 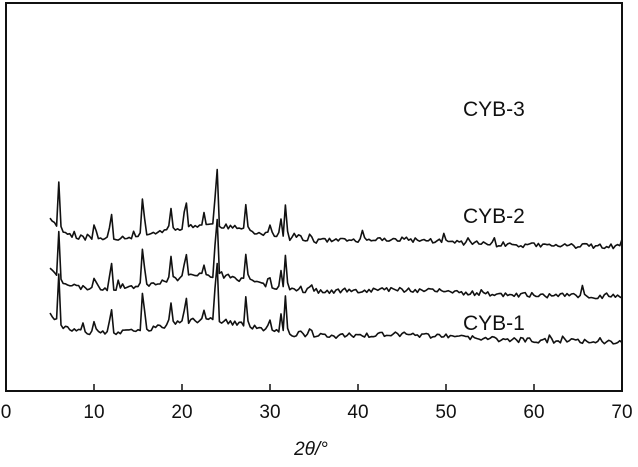 I want to click on series-label-cyb-2: CYB-2, so click(x=494, y=216).